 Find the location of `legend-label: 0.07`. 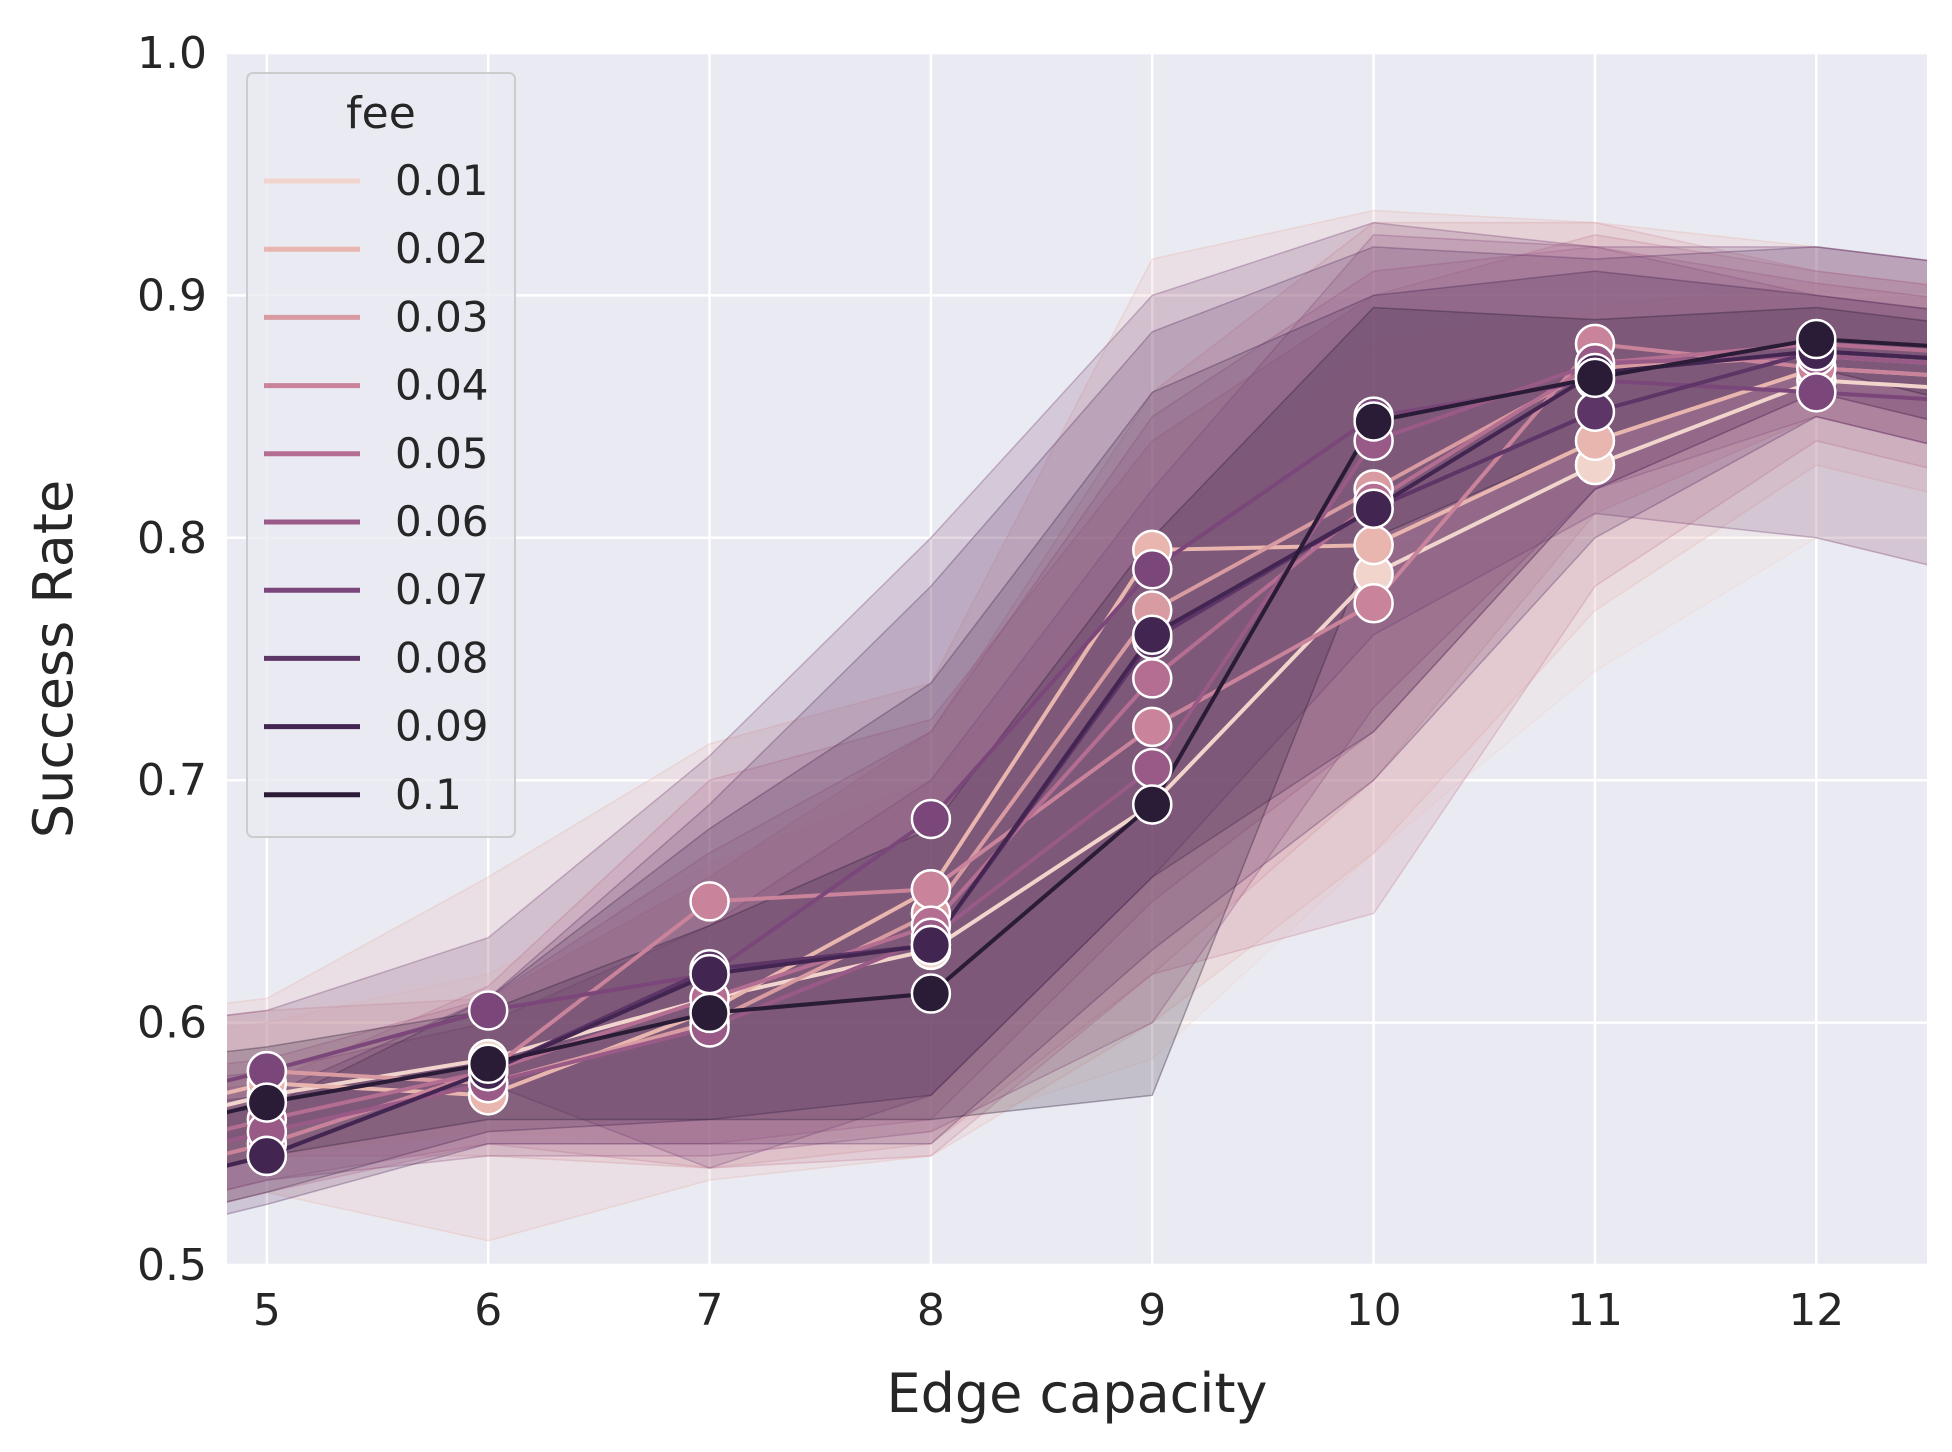

legend-label: 0.07 is located at coordinates (442, 589).